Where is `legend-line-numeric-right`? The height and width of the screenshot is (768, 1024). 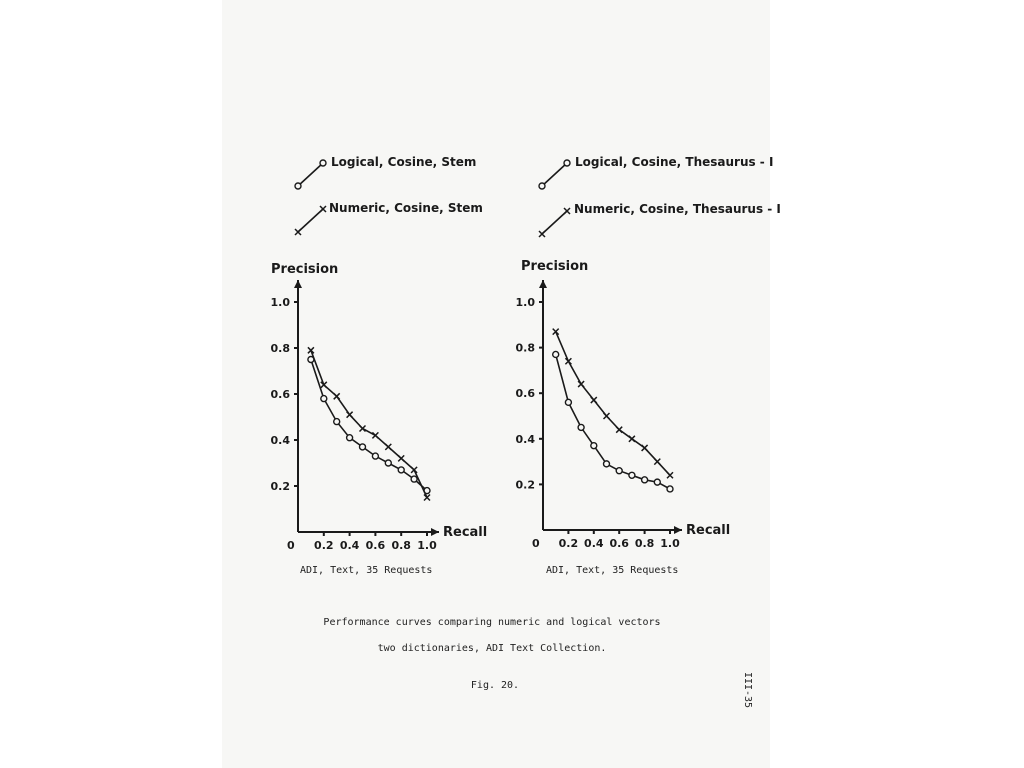 legend-line-numeric-right is located at coordinates (554, 222).